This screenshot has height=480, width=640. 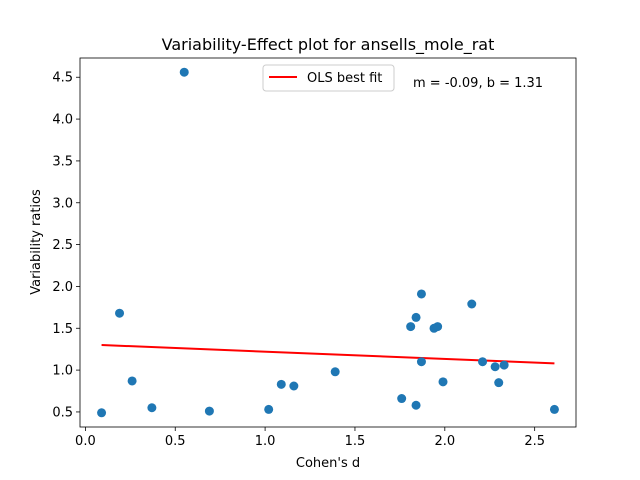 I want to click on x-tick-label: 2.0, so click(x=444, y=441).